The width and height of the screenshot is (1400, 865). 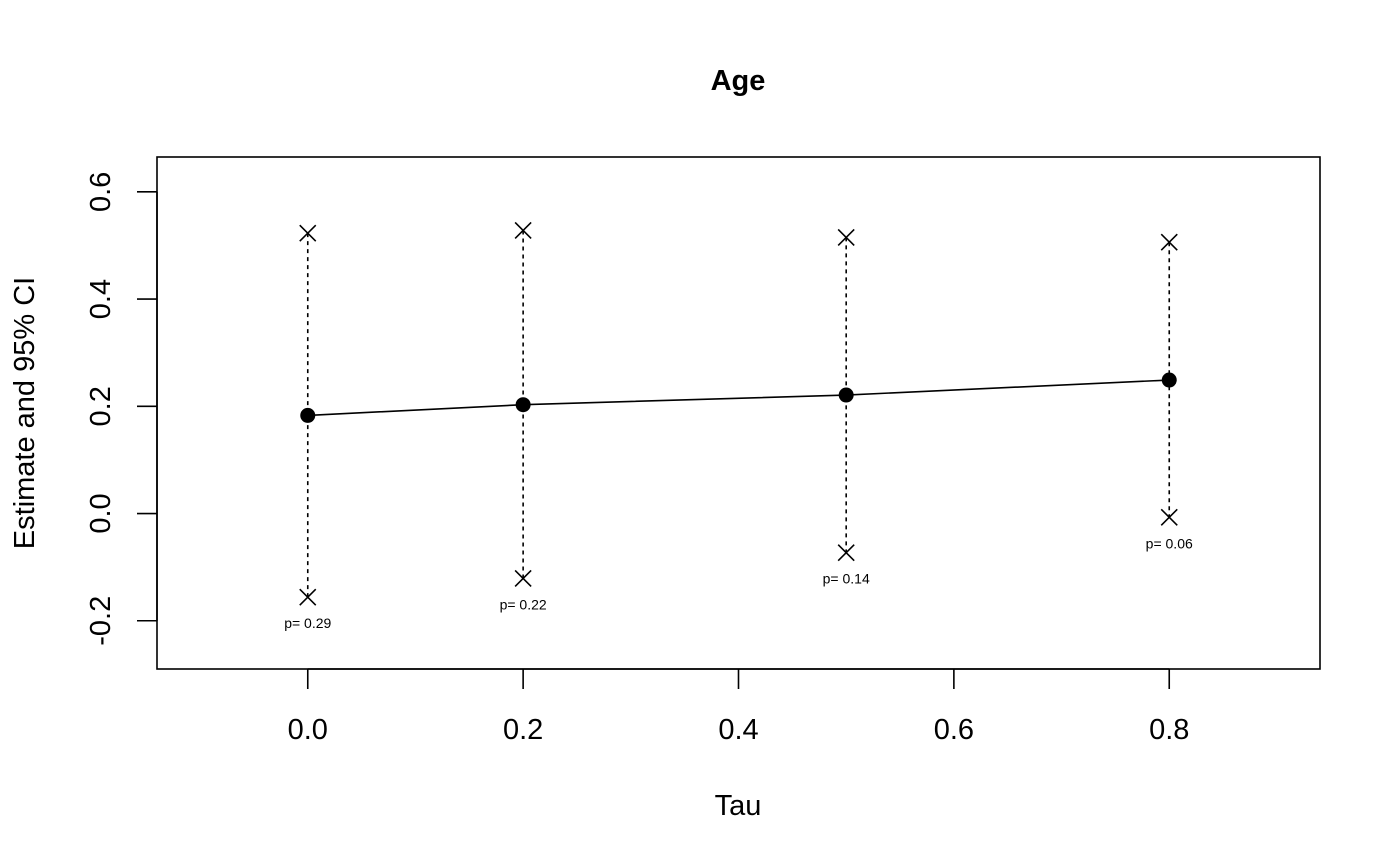 What do you see at coordinates (101, 192) in the screenshot?
I see `y-tick-label: 0.6` at bounding box center [101, 192].